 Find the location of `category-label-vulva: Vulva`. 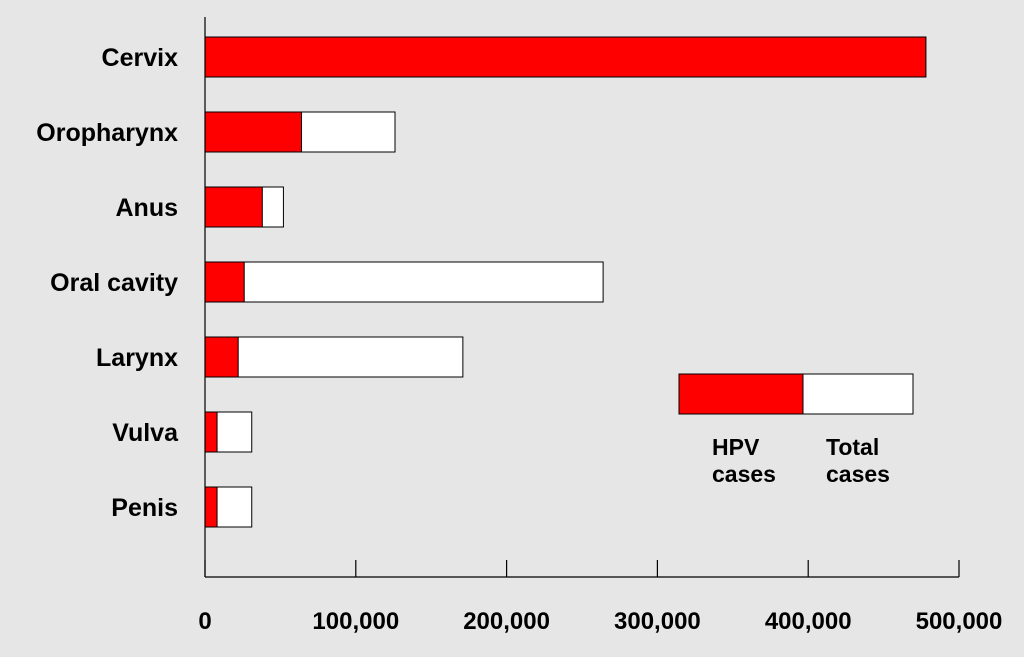

category-label-vulva: Vulva is located at coordinates (145, 433).